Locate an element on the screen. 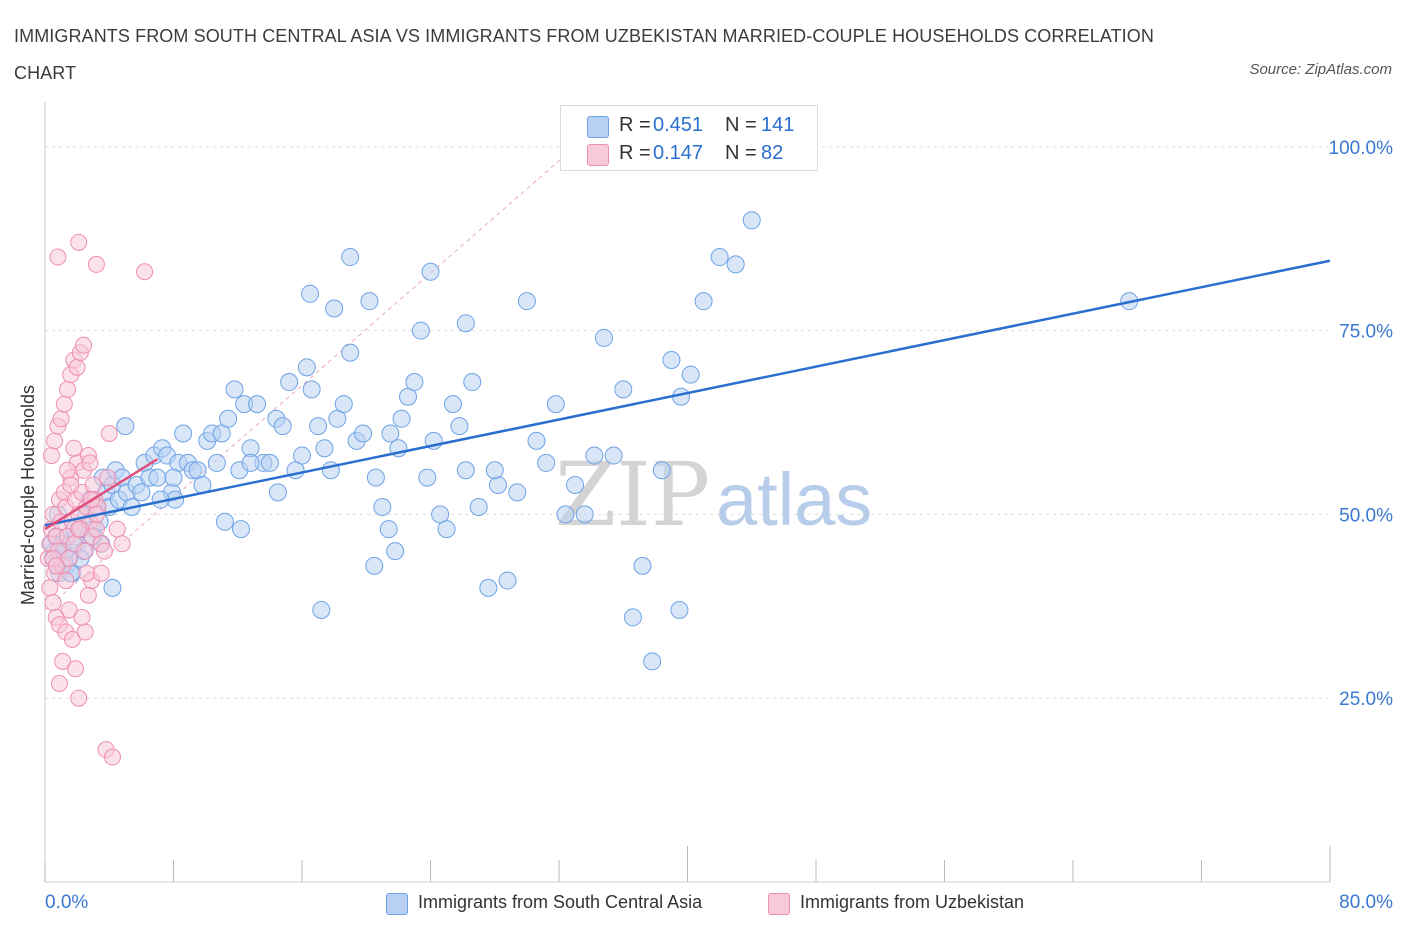 This screenshot has width=1406, height=930. stats-legend: R = 0.451 N = 141 R = 0.147 N = 82 is located at coordinates (689, 138).